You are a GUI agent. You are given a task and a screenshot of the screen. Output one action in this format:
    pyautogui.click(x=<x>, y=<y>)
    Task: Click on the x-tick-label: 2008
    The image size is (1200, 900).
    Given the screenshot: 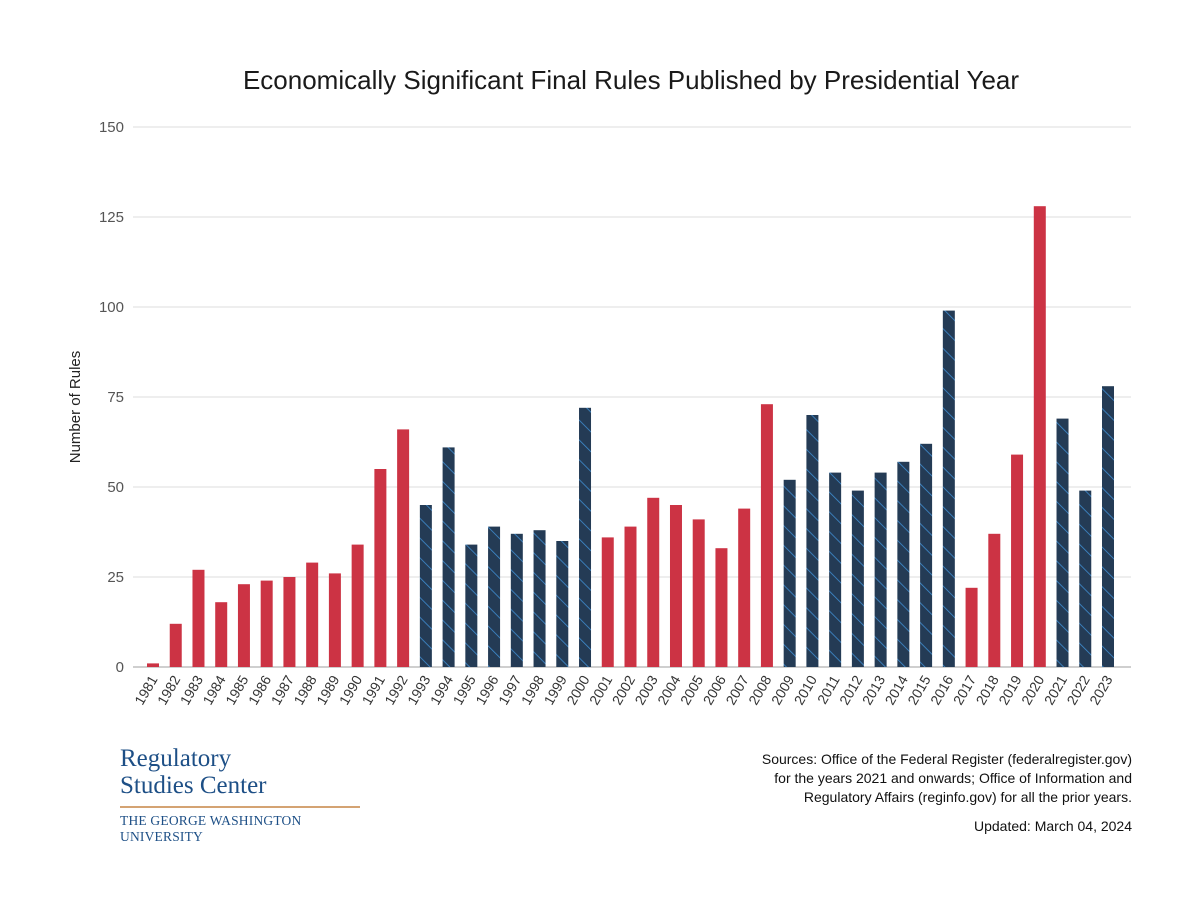 What is the action you would take?
    pyautogui.click(x=760, y=689)
    